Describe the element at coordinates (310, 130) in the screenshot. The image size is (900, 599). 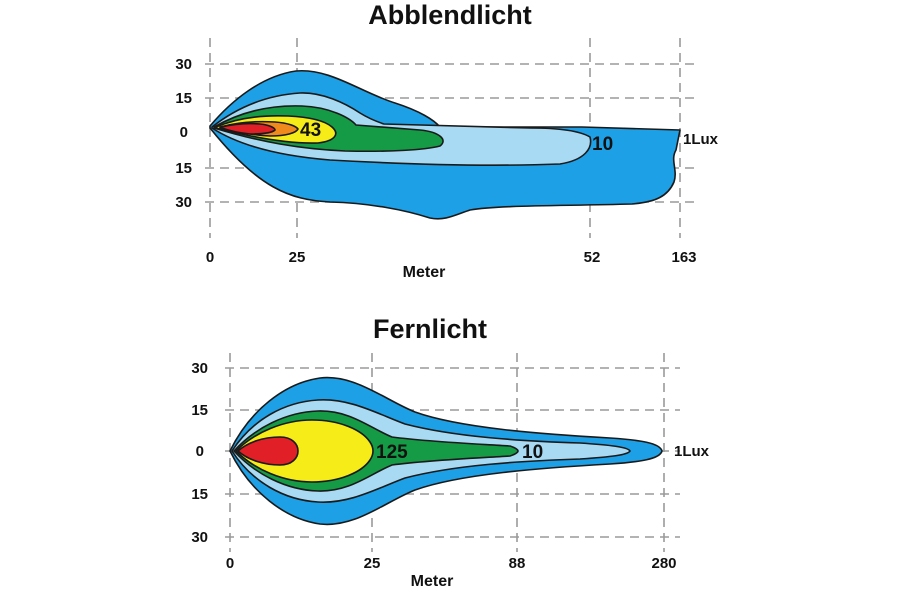
I see `isolux-label-43: 43` at that location.